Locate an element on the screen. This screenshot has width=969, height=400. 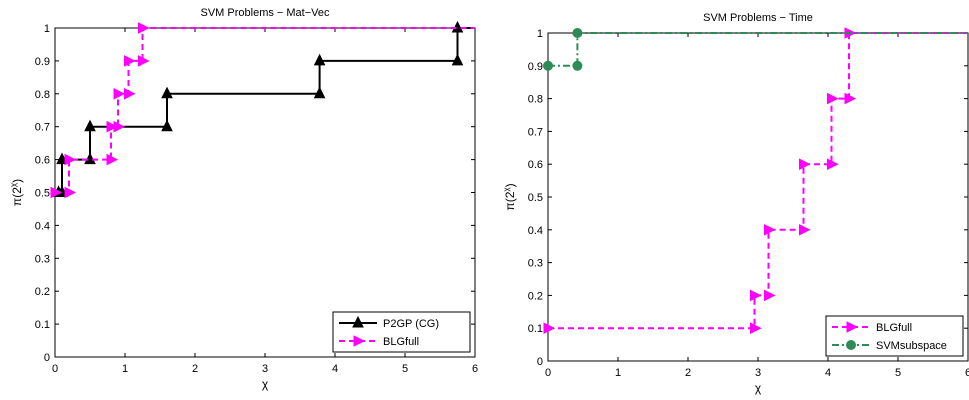
legend-label: SVMsubspace is located at coordinates (911, 346).